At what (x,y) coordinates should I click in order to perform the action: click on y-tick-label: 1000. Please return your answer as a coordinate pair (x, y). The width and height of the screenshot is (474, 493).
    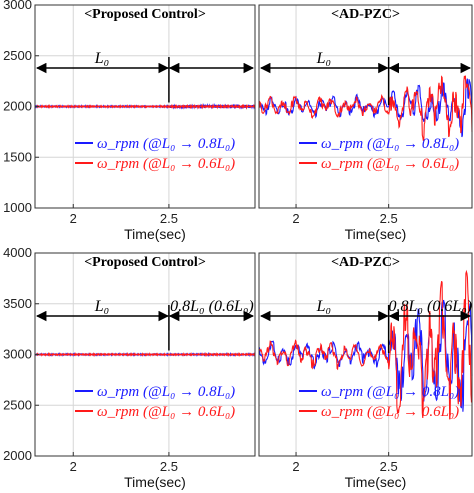
    Looking at the image, I should click on (17, 207).